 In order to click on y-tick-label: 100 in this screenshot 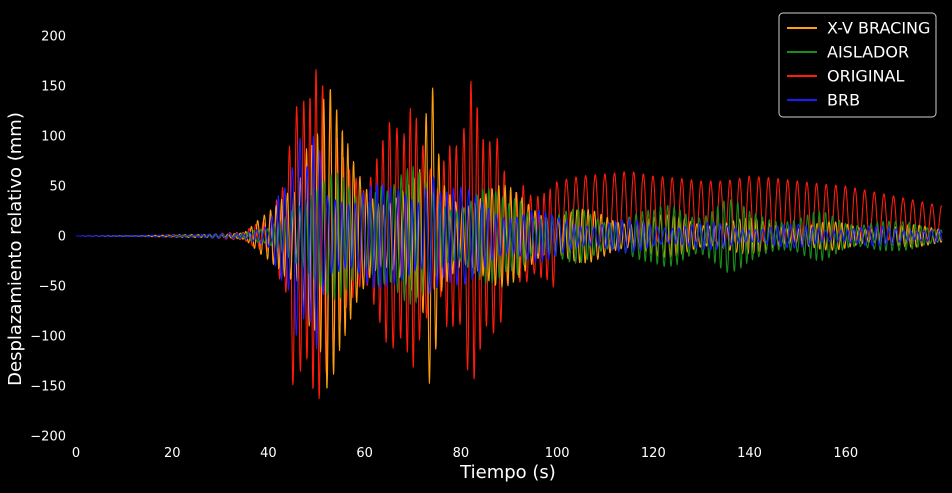, I will do `click(53, 137)`.